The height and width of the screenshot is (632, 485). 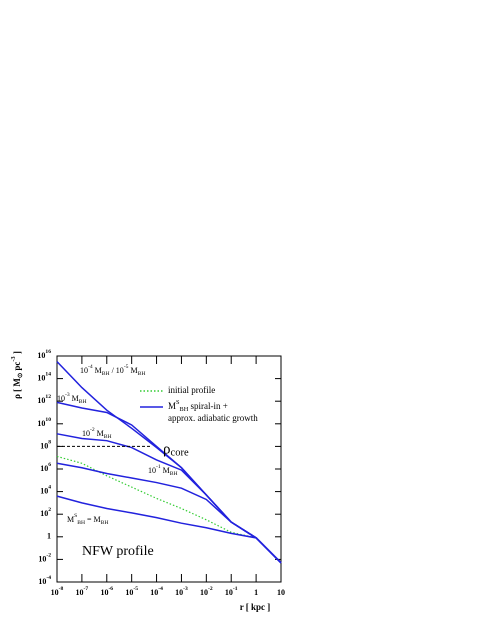 I want to click on x-tick-label: 10⁻⁵, so click(x=131, y=591).